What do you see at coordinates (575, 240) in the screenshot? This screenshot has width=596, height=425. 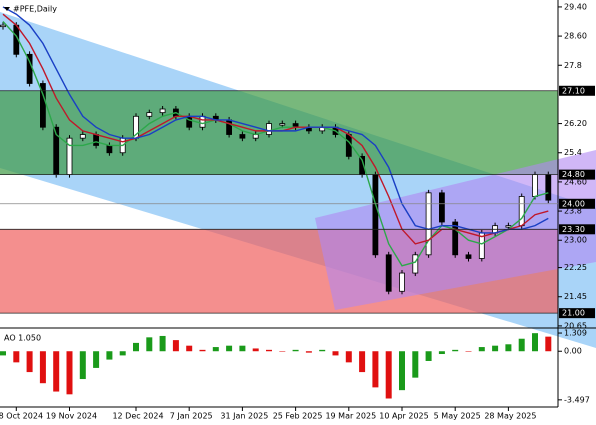 I see `y-tick-label: 23.00` at bounding box center [575, 240].